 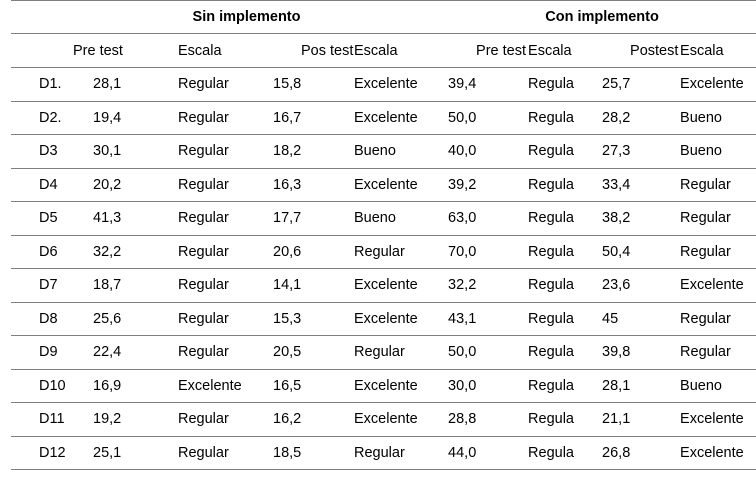 What do you see at coordinates (34, 185) in the screenshot?
I see `row-label: D4` at bounding box center [34, 185].